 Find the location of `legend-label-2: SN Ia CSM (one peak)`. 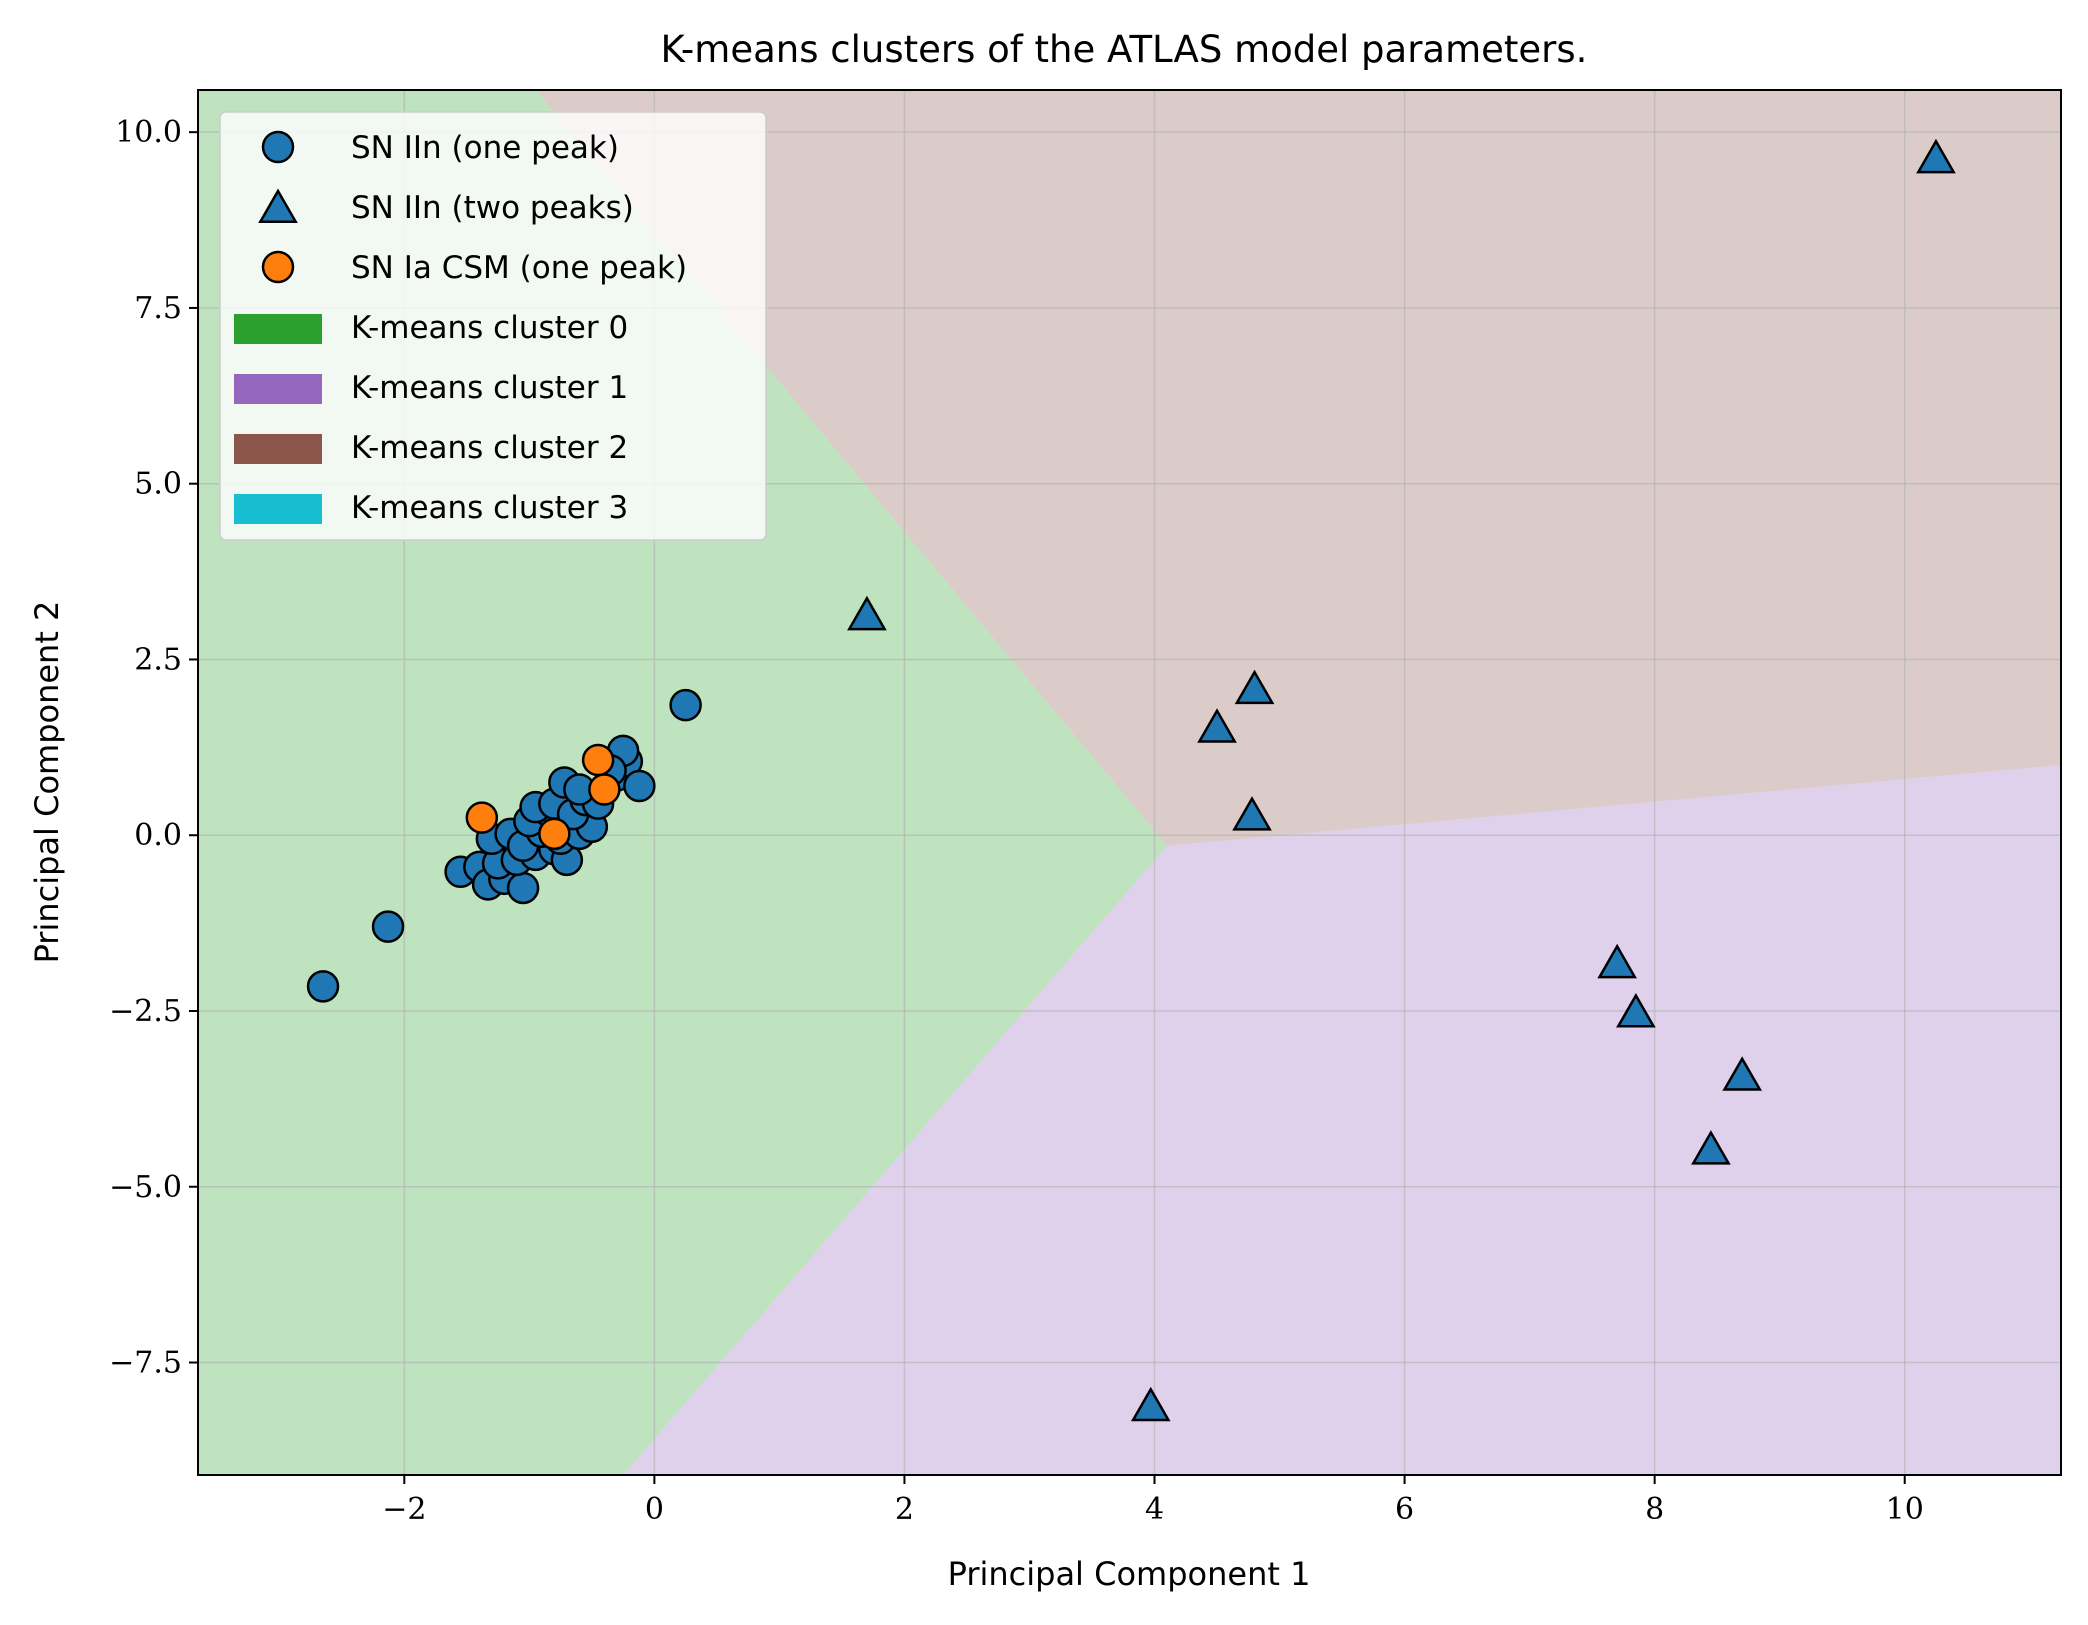

legend-label-2: SN Ia CSM (one peak) is located at coordinates (519, 268).